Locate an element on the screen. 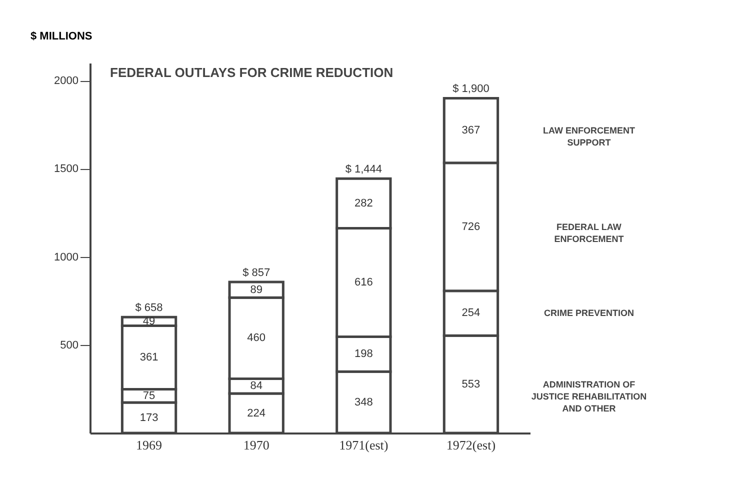  data-label: 89 is located at coordinates (256, 290).